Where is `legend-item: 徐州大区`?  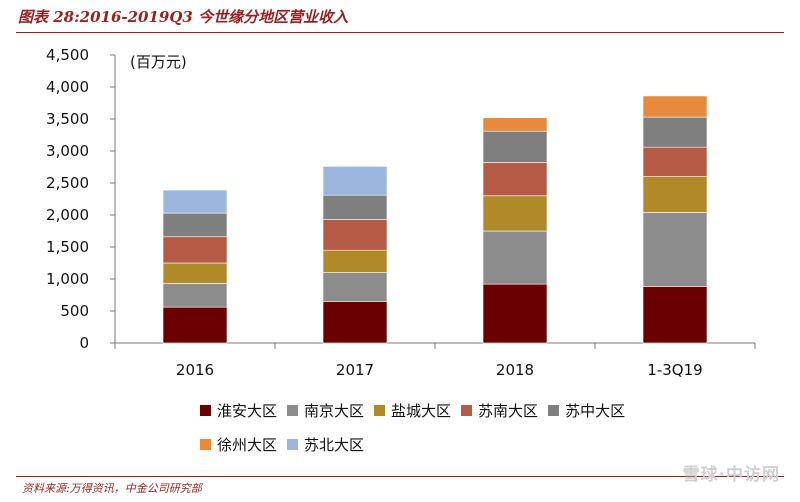 legend-item: 徐州大区 is located at coordinates (238, 444).